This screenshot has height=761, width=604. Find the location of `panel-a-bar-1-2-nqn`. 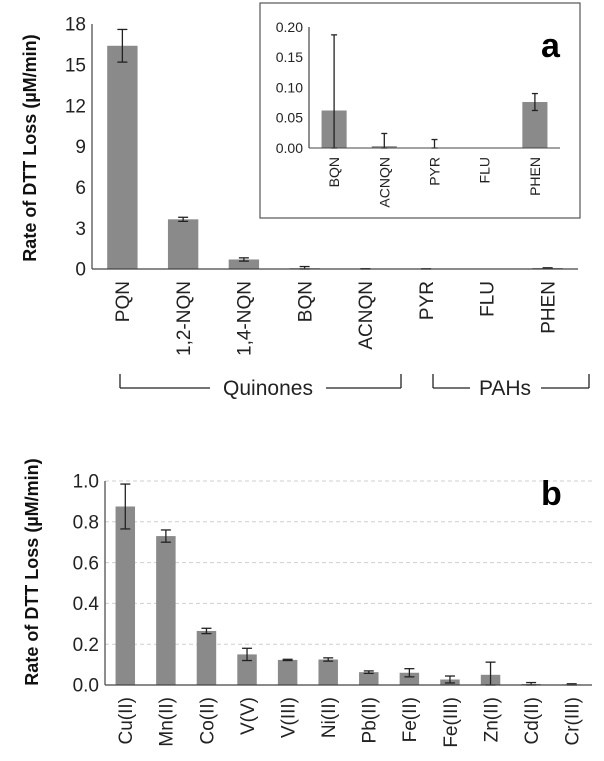

panel-a-bar-1-2-nqn is located at coordinates (183, 244).